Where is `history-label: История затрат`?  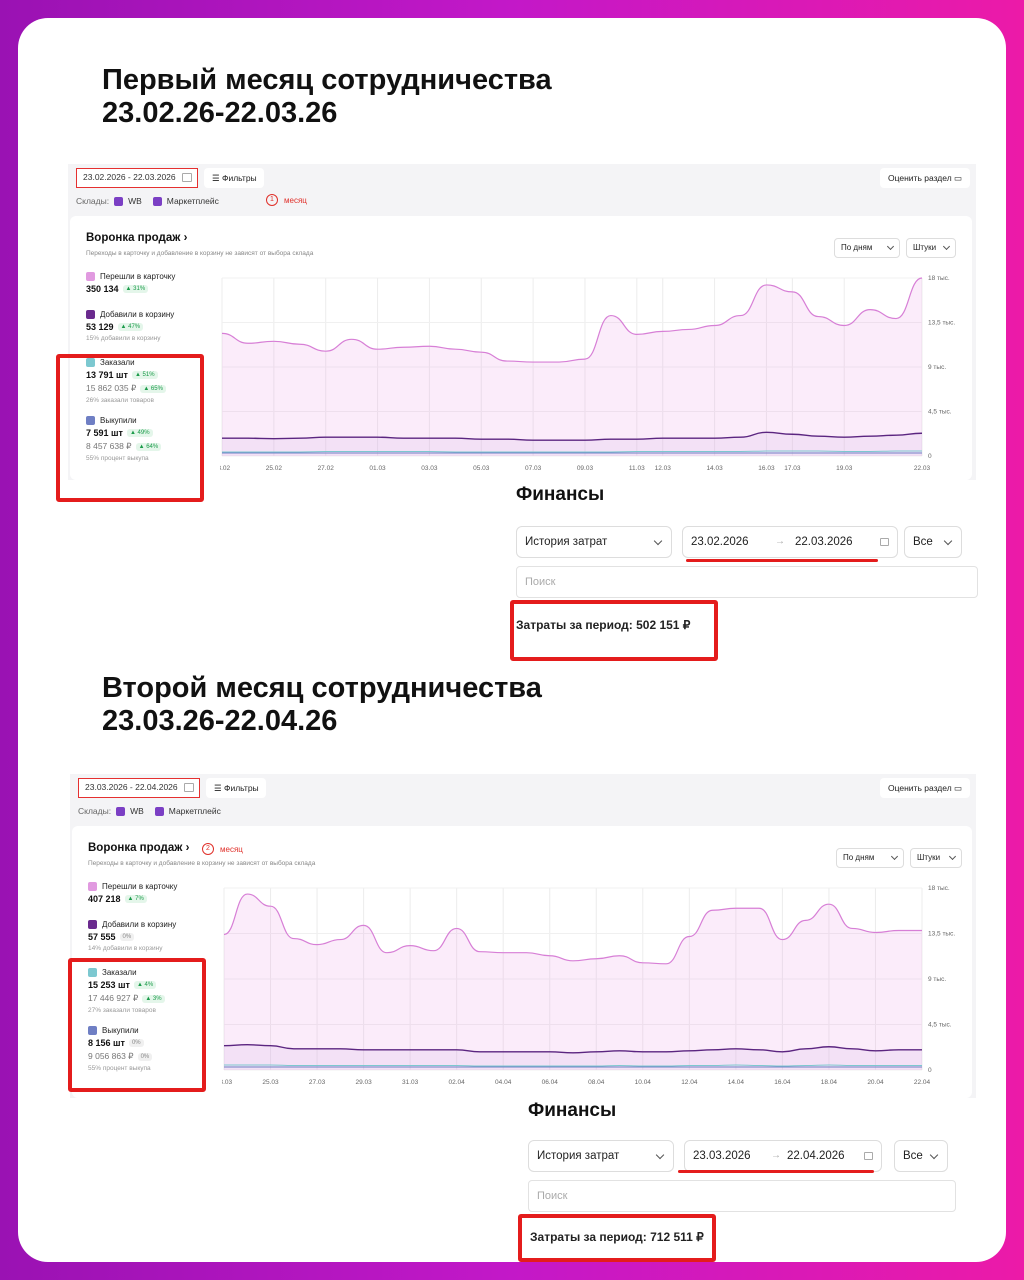
history-label: История затрат is located at coordinates (578, 1156).